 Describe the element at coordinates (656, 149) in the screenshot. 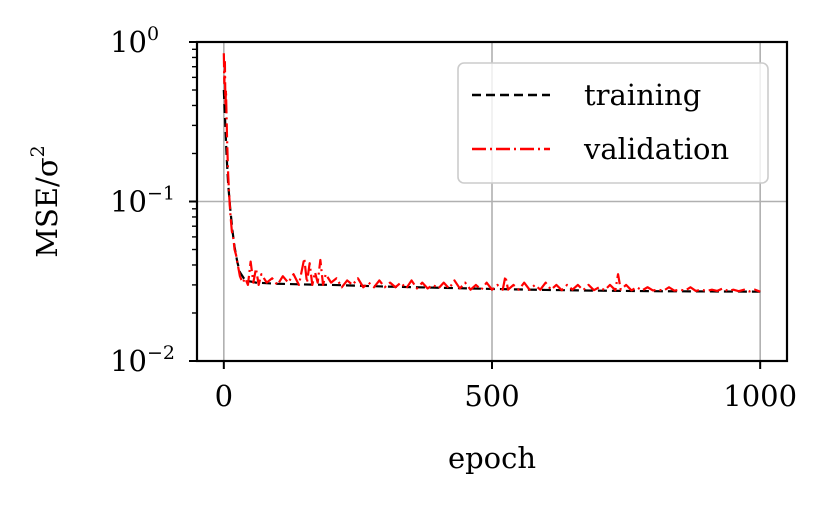

I see `legend-label-validation: validation` at that location.